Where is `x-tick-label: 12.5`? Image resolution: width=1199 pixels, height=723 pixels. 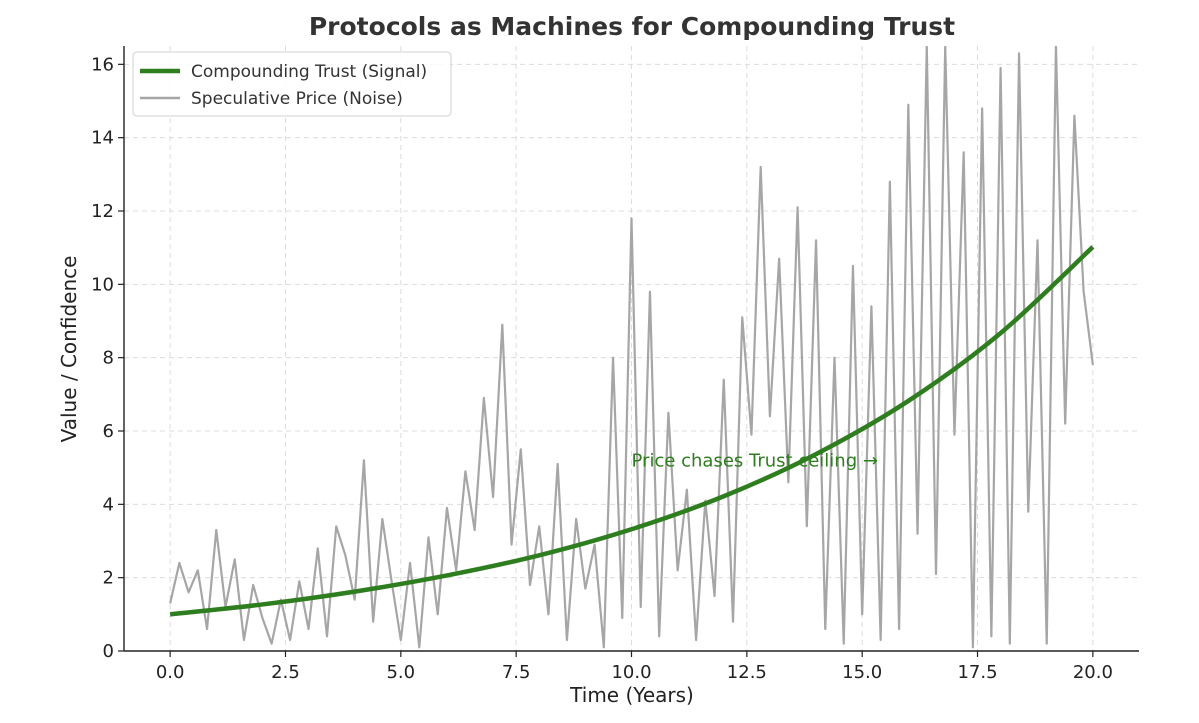
x-tick-label: 12.5 is located at coordinates (747, 672).